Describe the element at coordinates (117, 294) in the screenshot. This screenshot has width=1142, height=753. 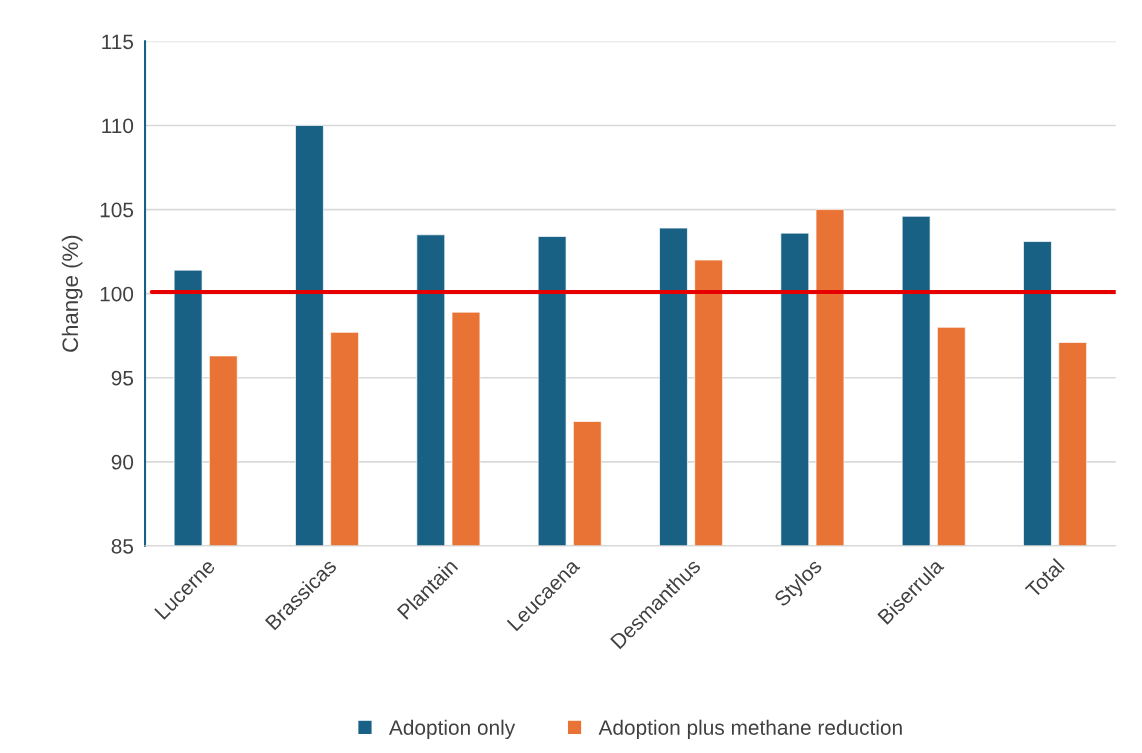
I see `y-tick-label: 100` at that location.